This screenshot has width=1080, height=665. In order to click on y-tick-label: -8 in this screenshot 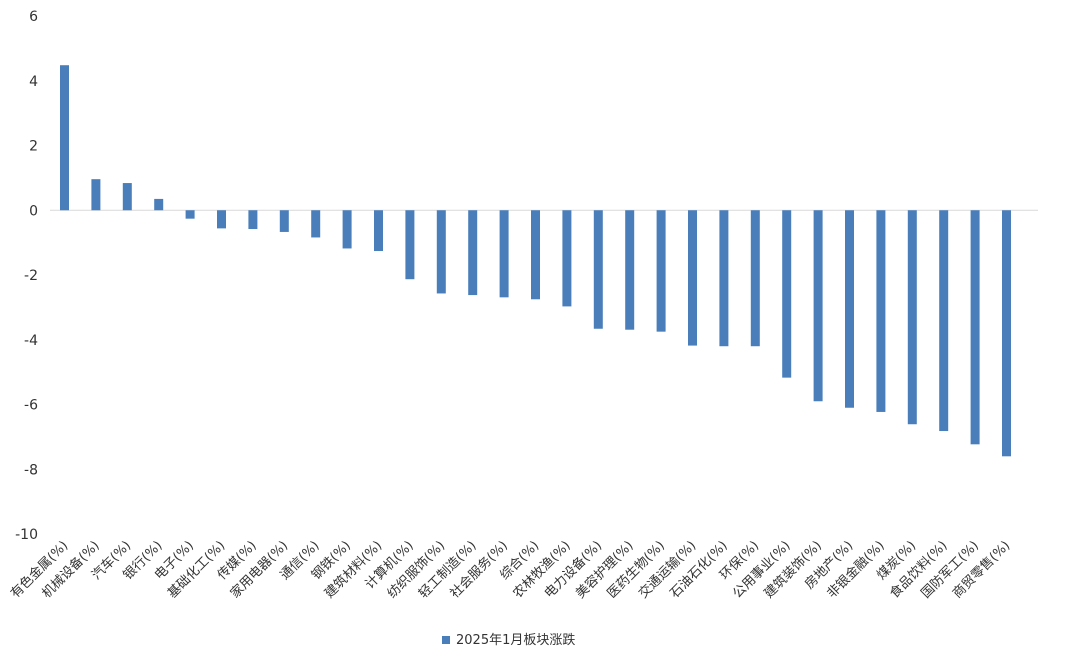, I will do `click(31, 470)`.